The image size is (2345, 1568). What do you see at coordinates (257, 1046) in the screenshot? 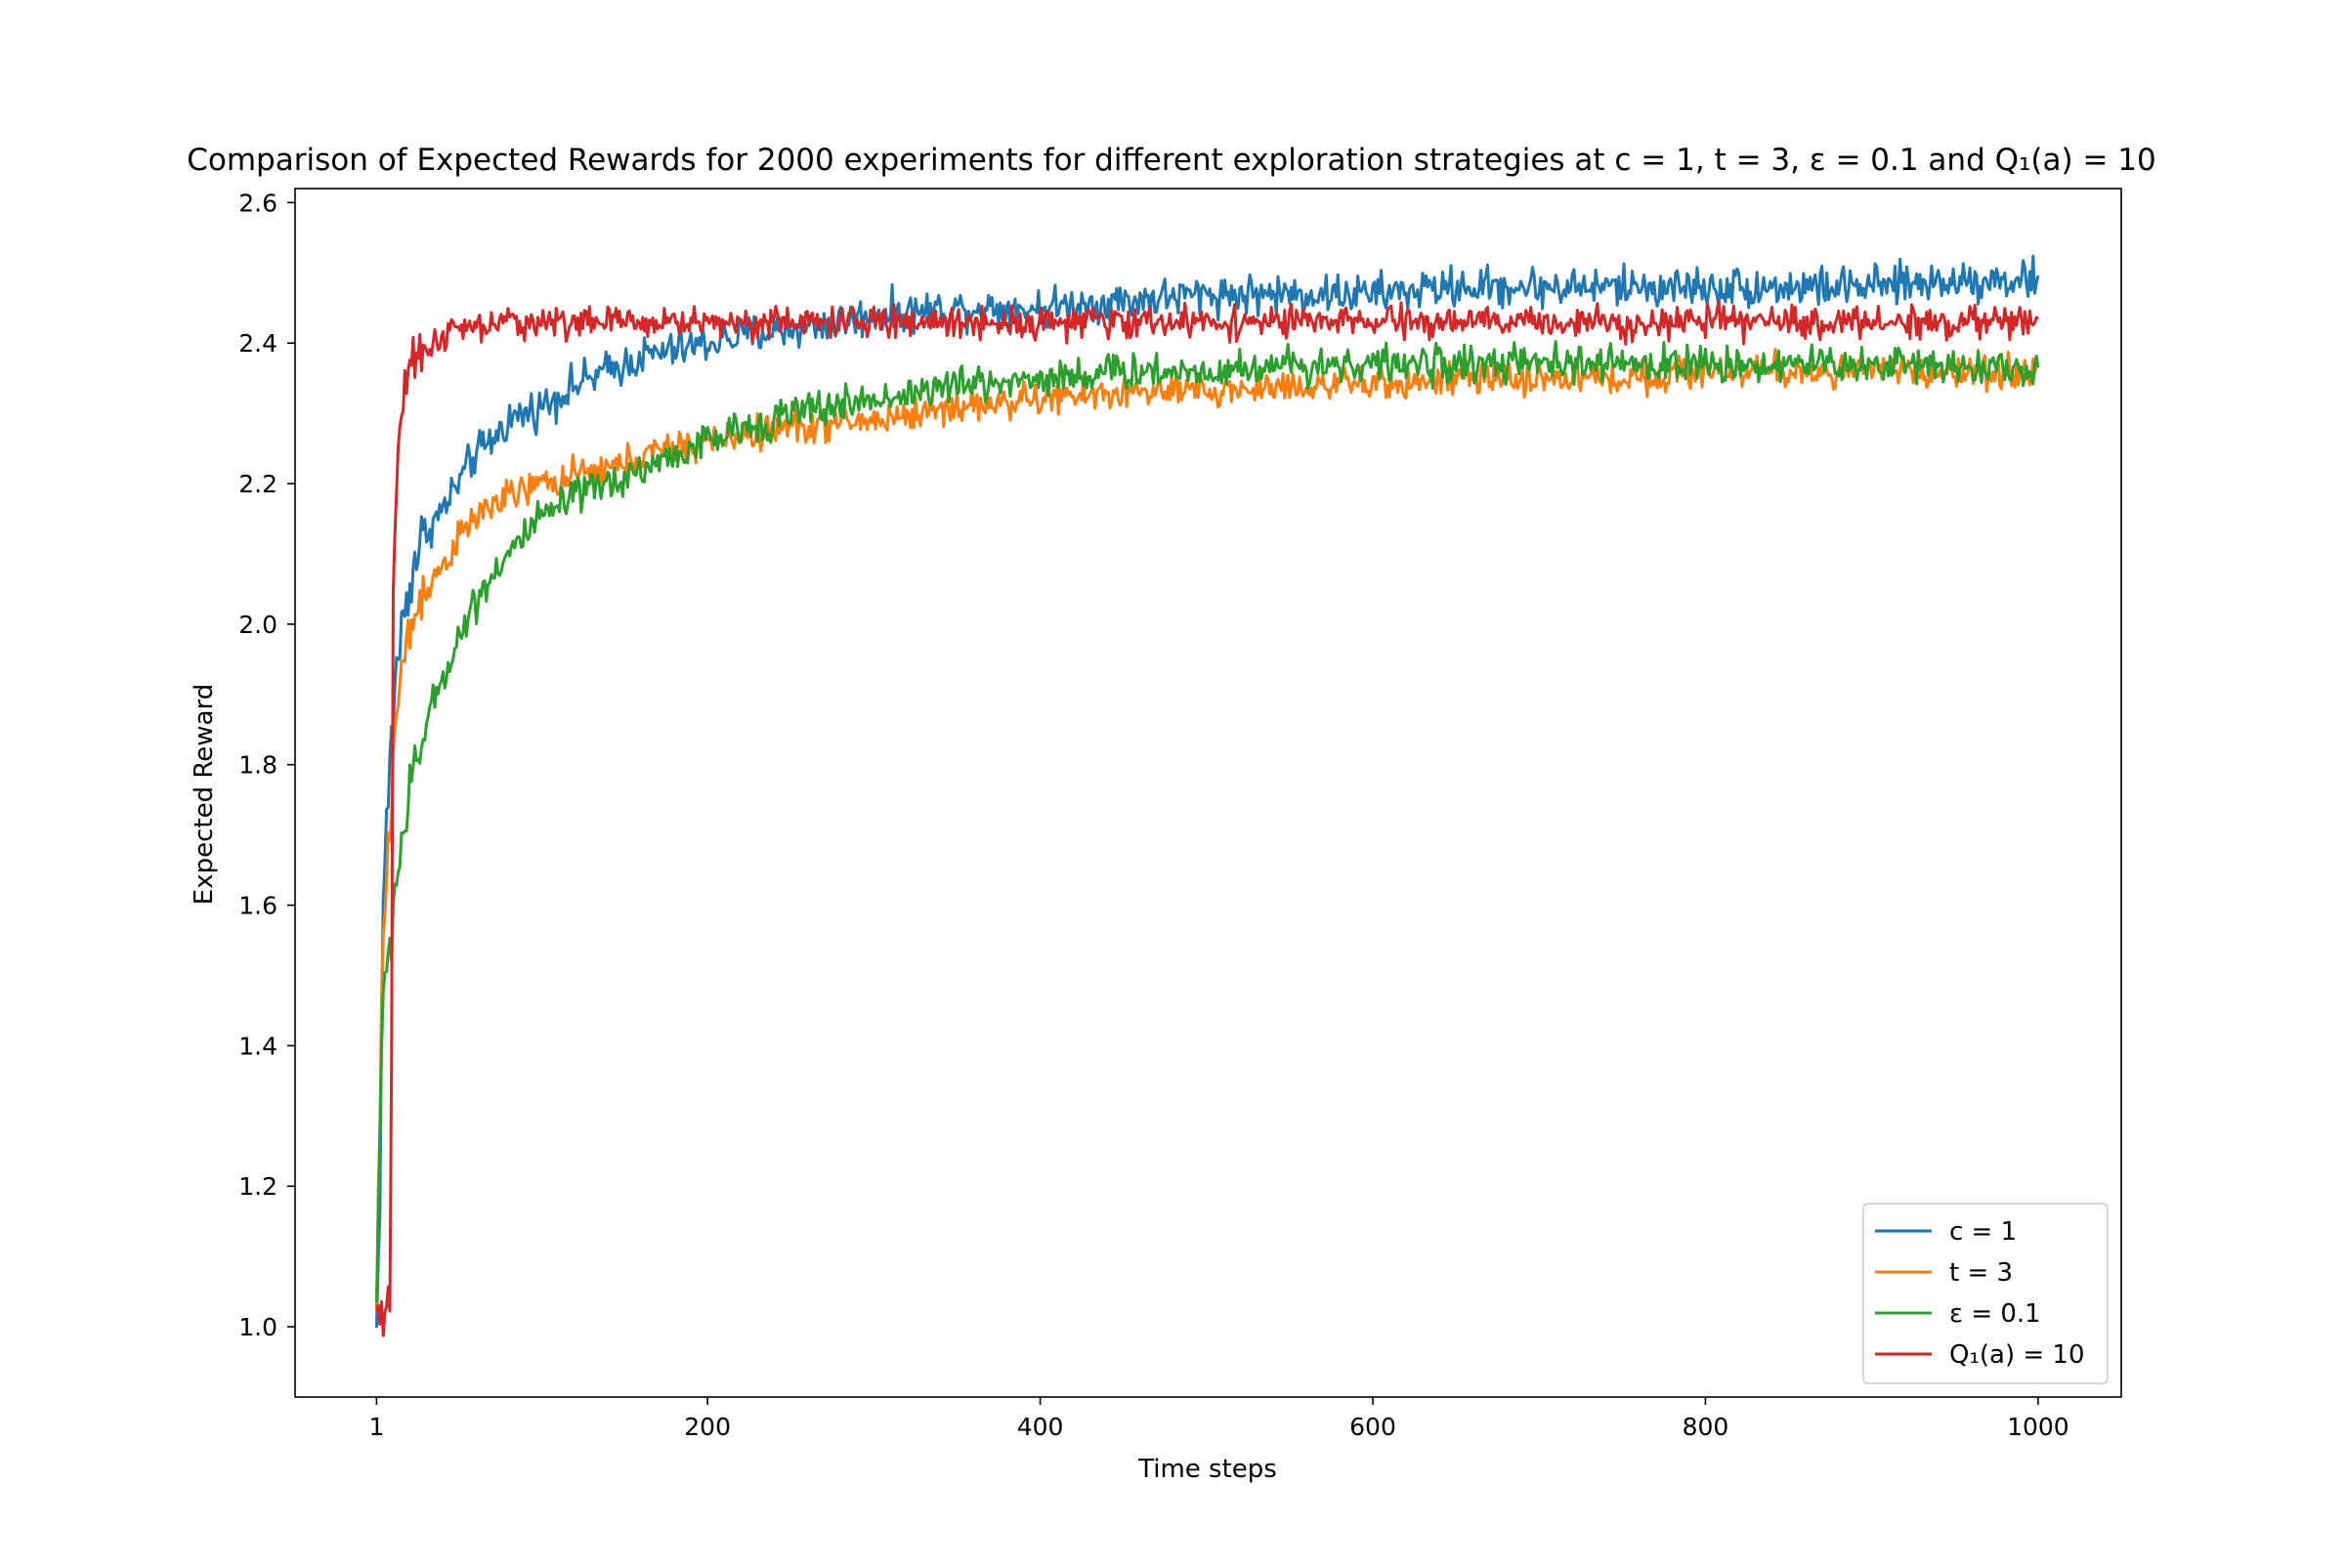
I see `y-tick-label: 1.4` at bounding box center [257, 1046].